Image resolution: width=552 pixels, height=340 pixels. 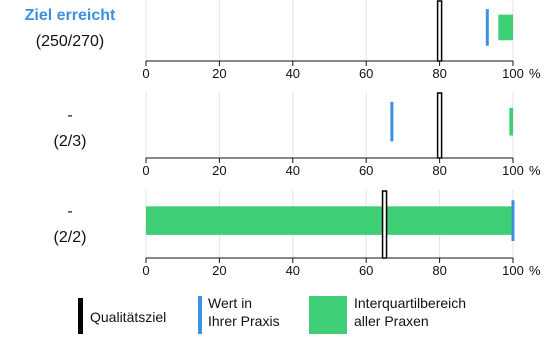 What do you see at coordinates (200, 315) in the screenshot?
I see `legend-swatch-practice` at bounding box center [200, 315].